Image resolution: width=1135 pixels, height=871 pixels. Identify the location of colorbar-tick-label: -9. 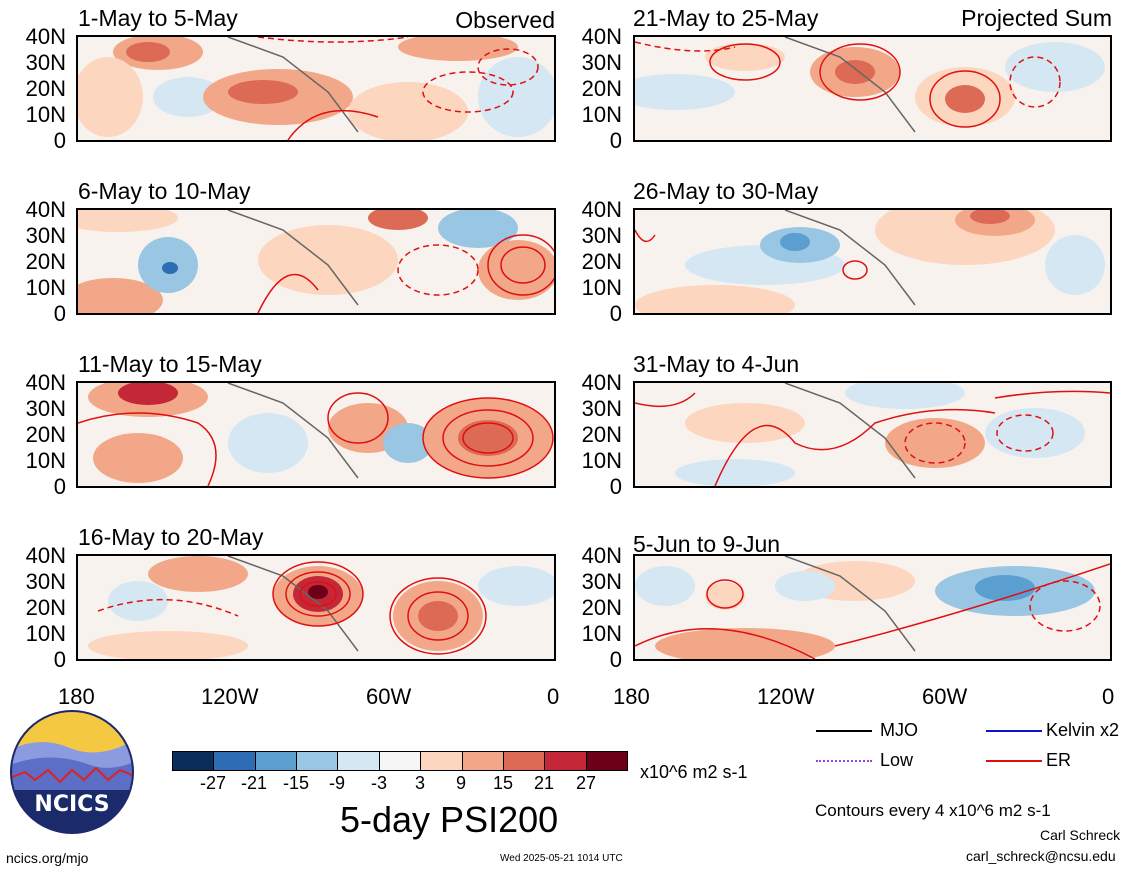
(336, 783).